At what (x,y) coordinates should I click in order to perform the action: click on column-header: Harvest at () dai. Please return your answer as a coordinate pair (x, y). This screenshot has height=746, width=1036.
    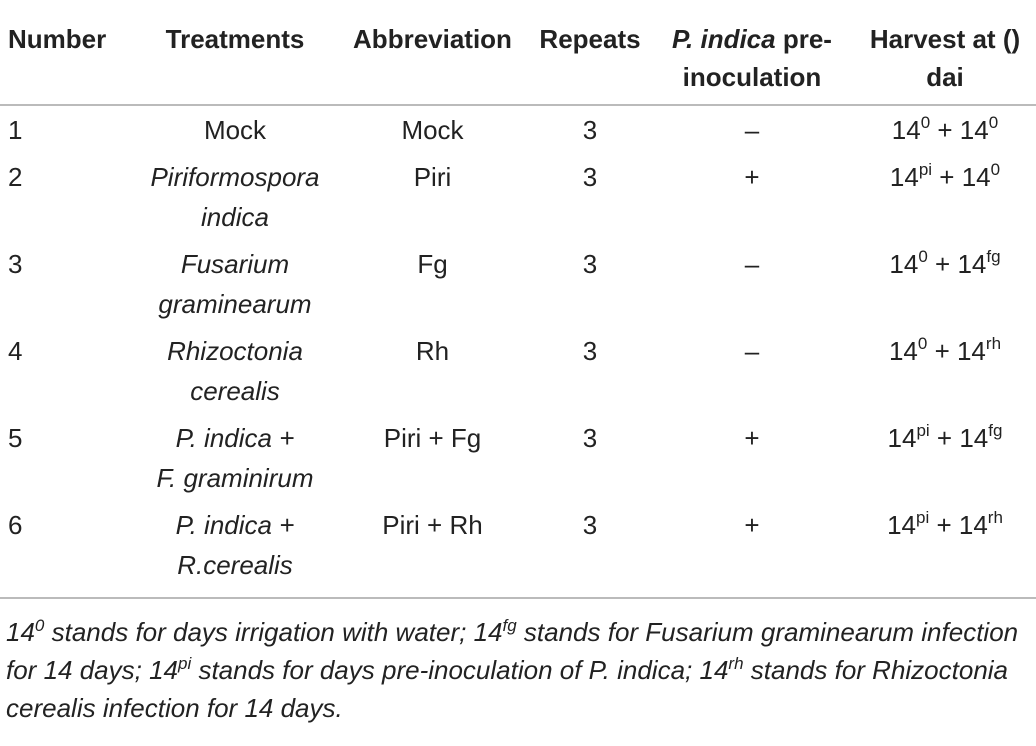
    Looking at the image, I should click on (945, 53).